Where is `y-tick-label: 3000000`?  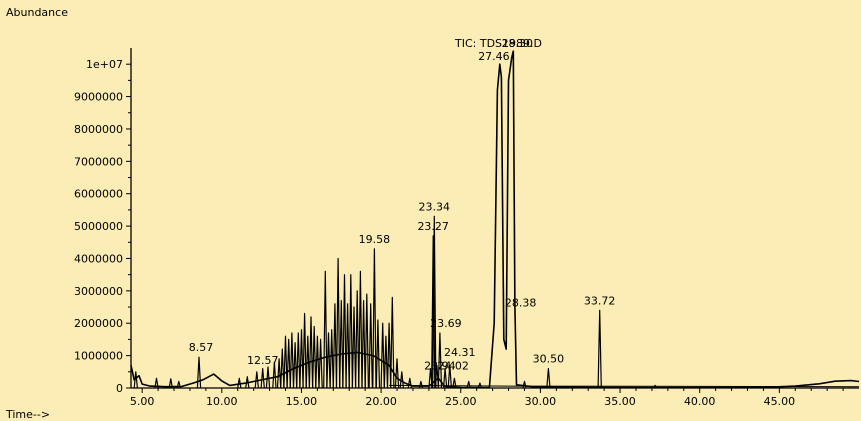 y-tick-label: 3000000 is located at coordinates (98, 291).